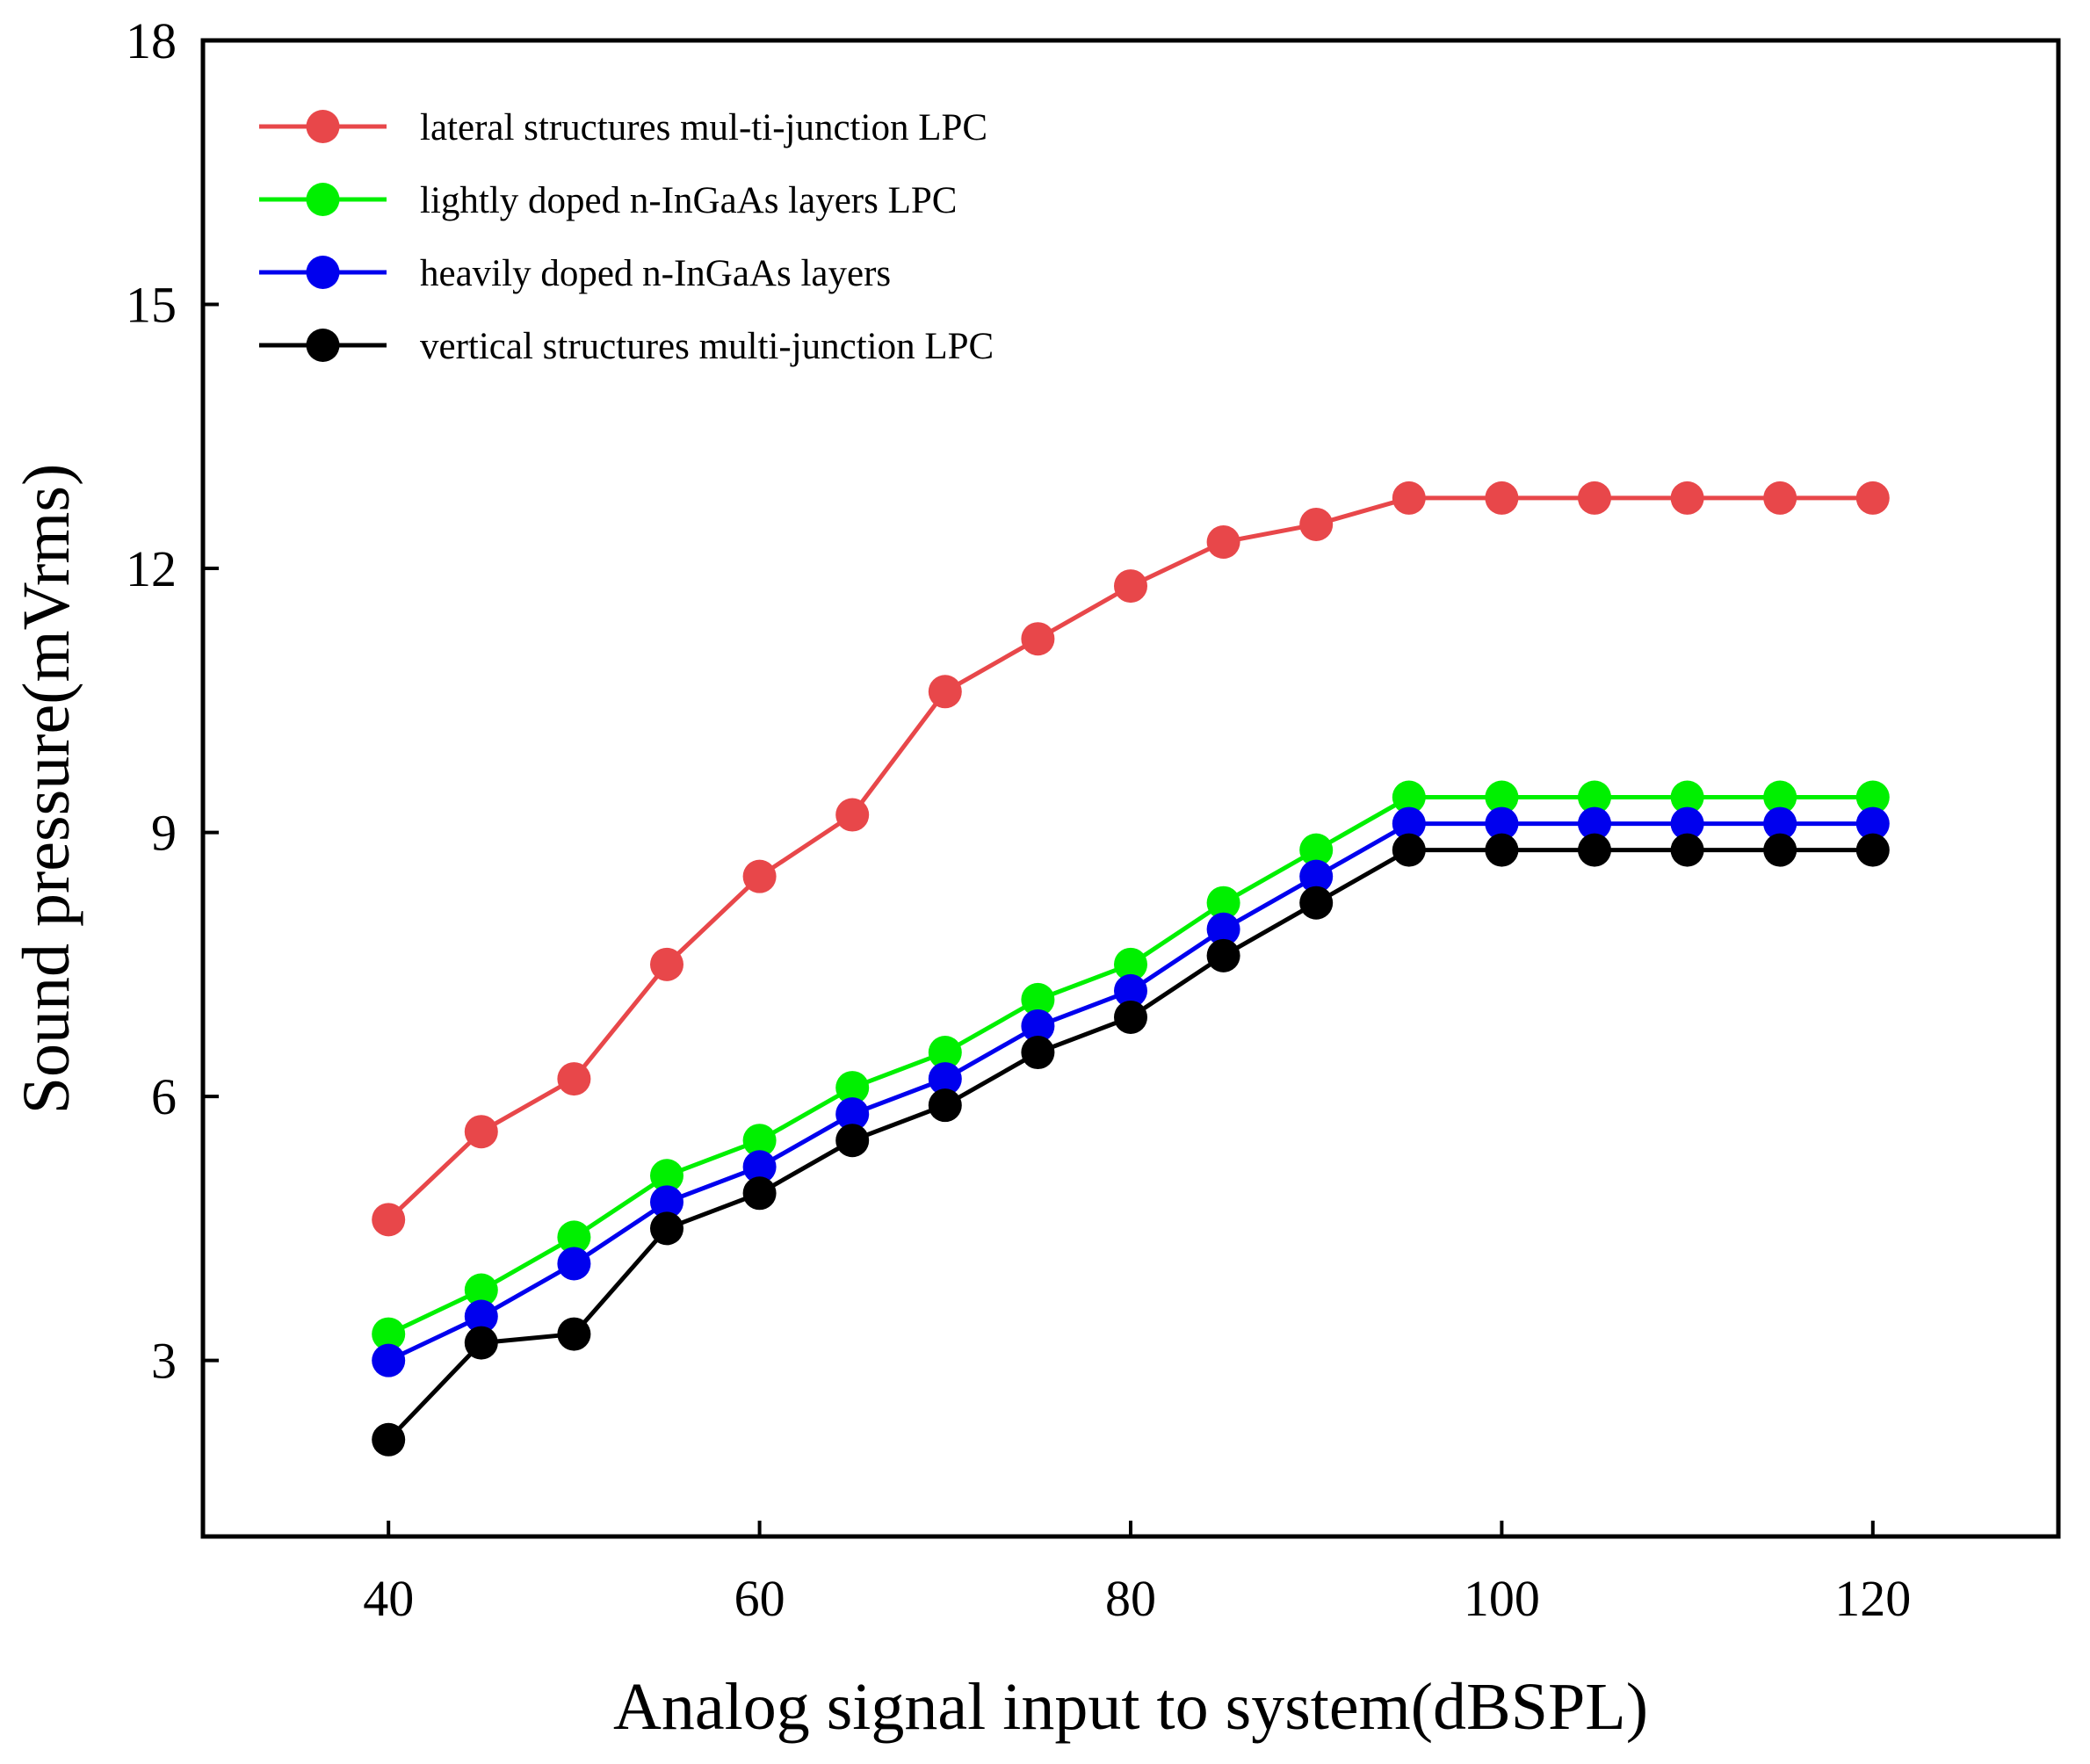 This screenshot has width=2090, height=1764. What do you see at coordinates (1131, 1707) in the screenshot?
I see `x-axis-title: Analog signal input to system(dBSPL)` at bounding box center [1131, 1707].